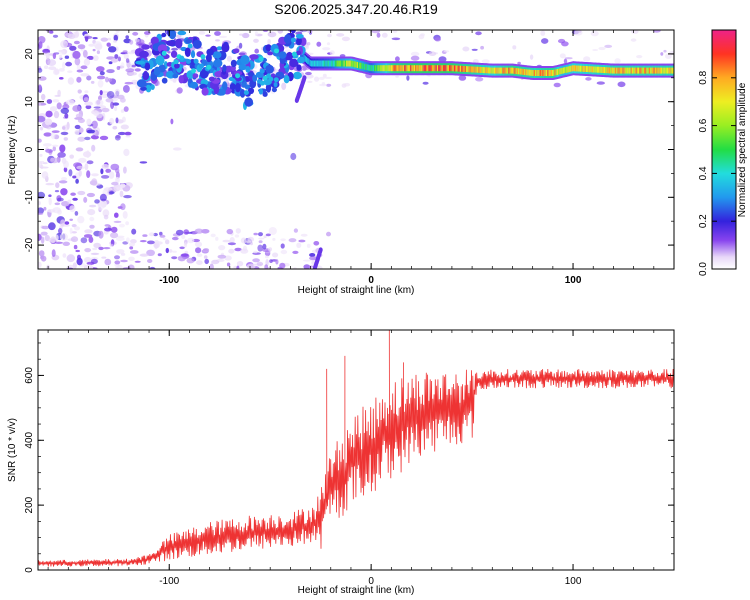  I want to click on y-tick-label: 600, so click(29, 375).